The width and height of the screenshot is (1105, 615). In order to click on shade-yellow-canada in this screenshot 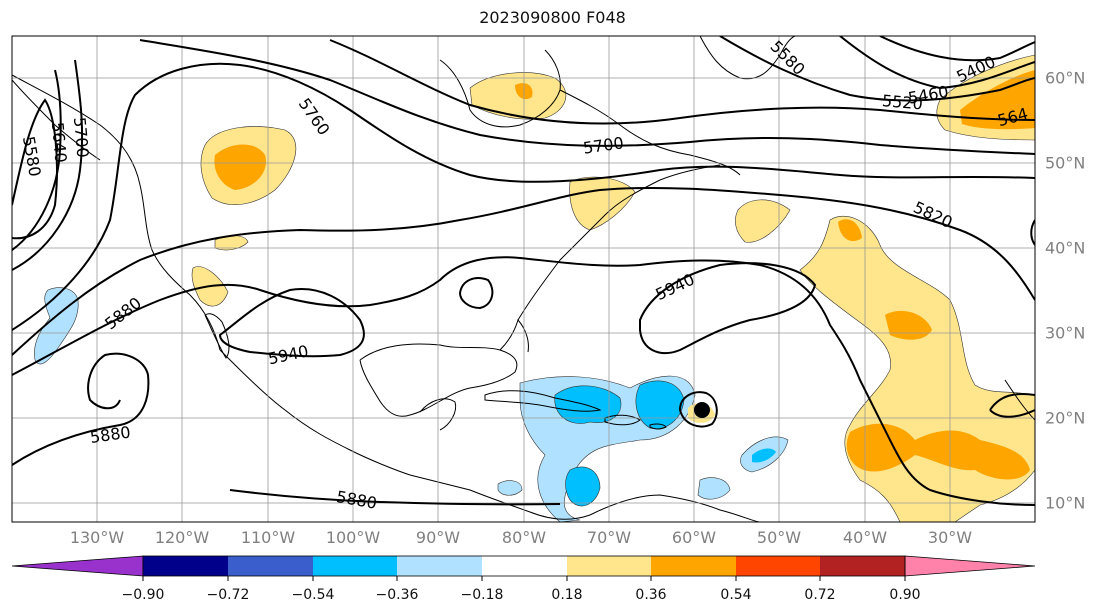, I will do `click(518, 96)`.